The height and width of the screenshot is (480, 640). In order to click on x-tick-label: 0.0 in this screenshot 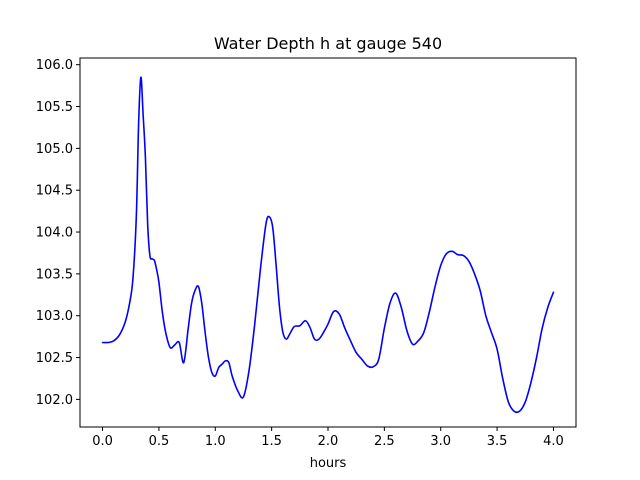, I will do `click(102, 441)`.